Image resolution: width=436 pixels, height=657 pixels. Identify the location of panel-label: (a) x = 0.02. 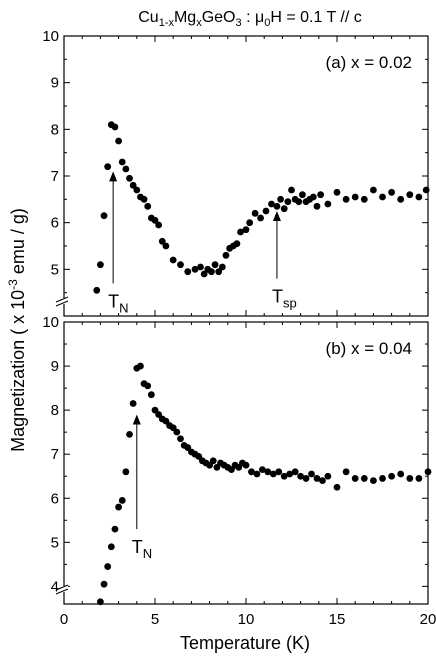
(369, 62).